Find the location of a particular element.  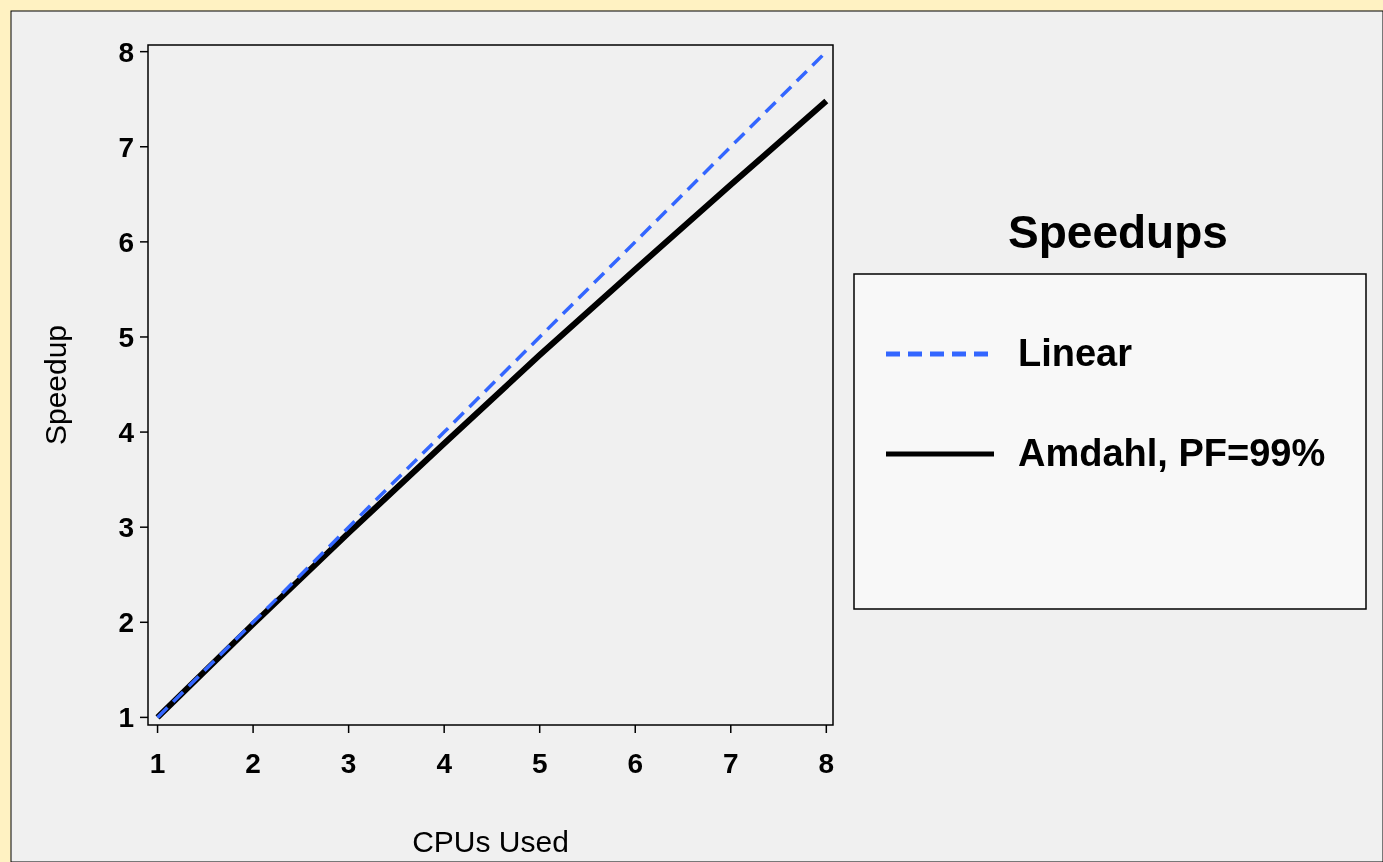

x-axis-title: CPUs Used is located at coordinates (490, 841).